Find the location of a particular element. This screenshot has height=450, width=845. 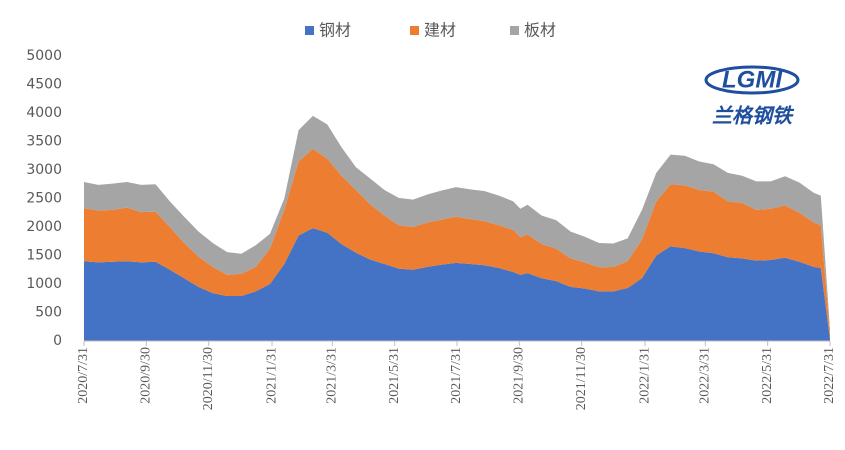

legend-label: 建材 is located at coordinates (440, 30).